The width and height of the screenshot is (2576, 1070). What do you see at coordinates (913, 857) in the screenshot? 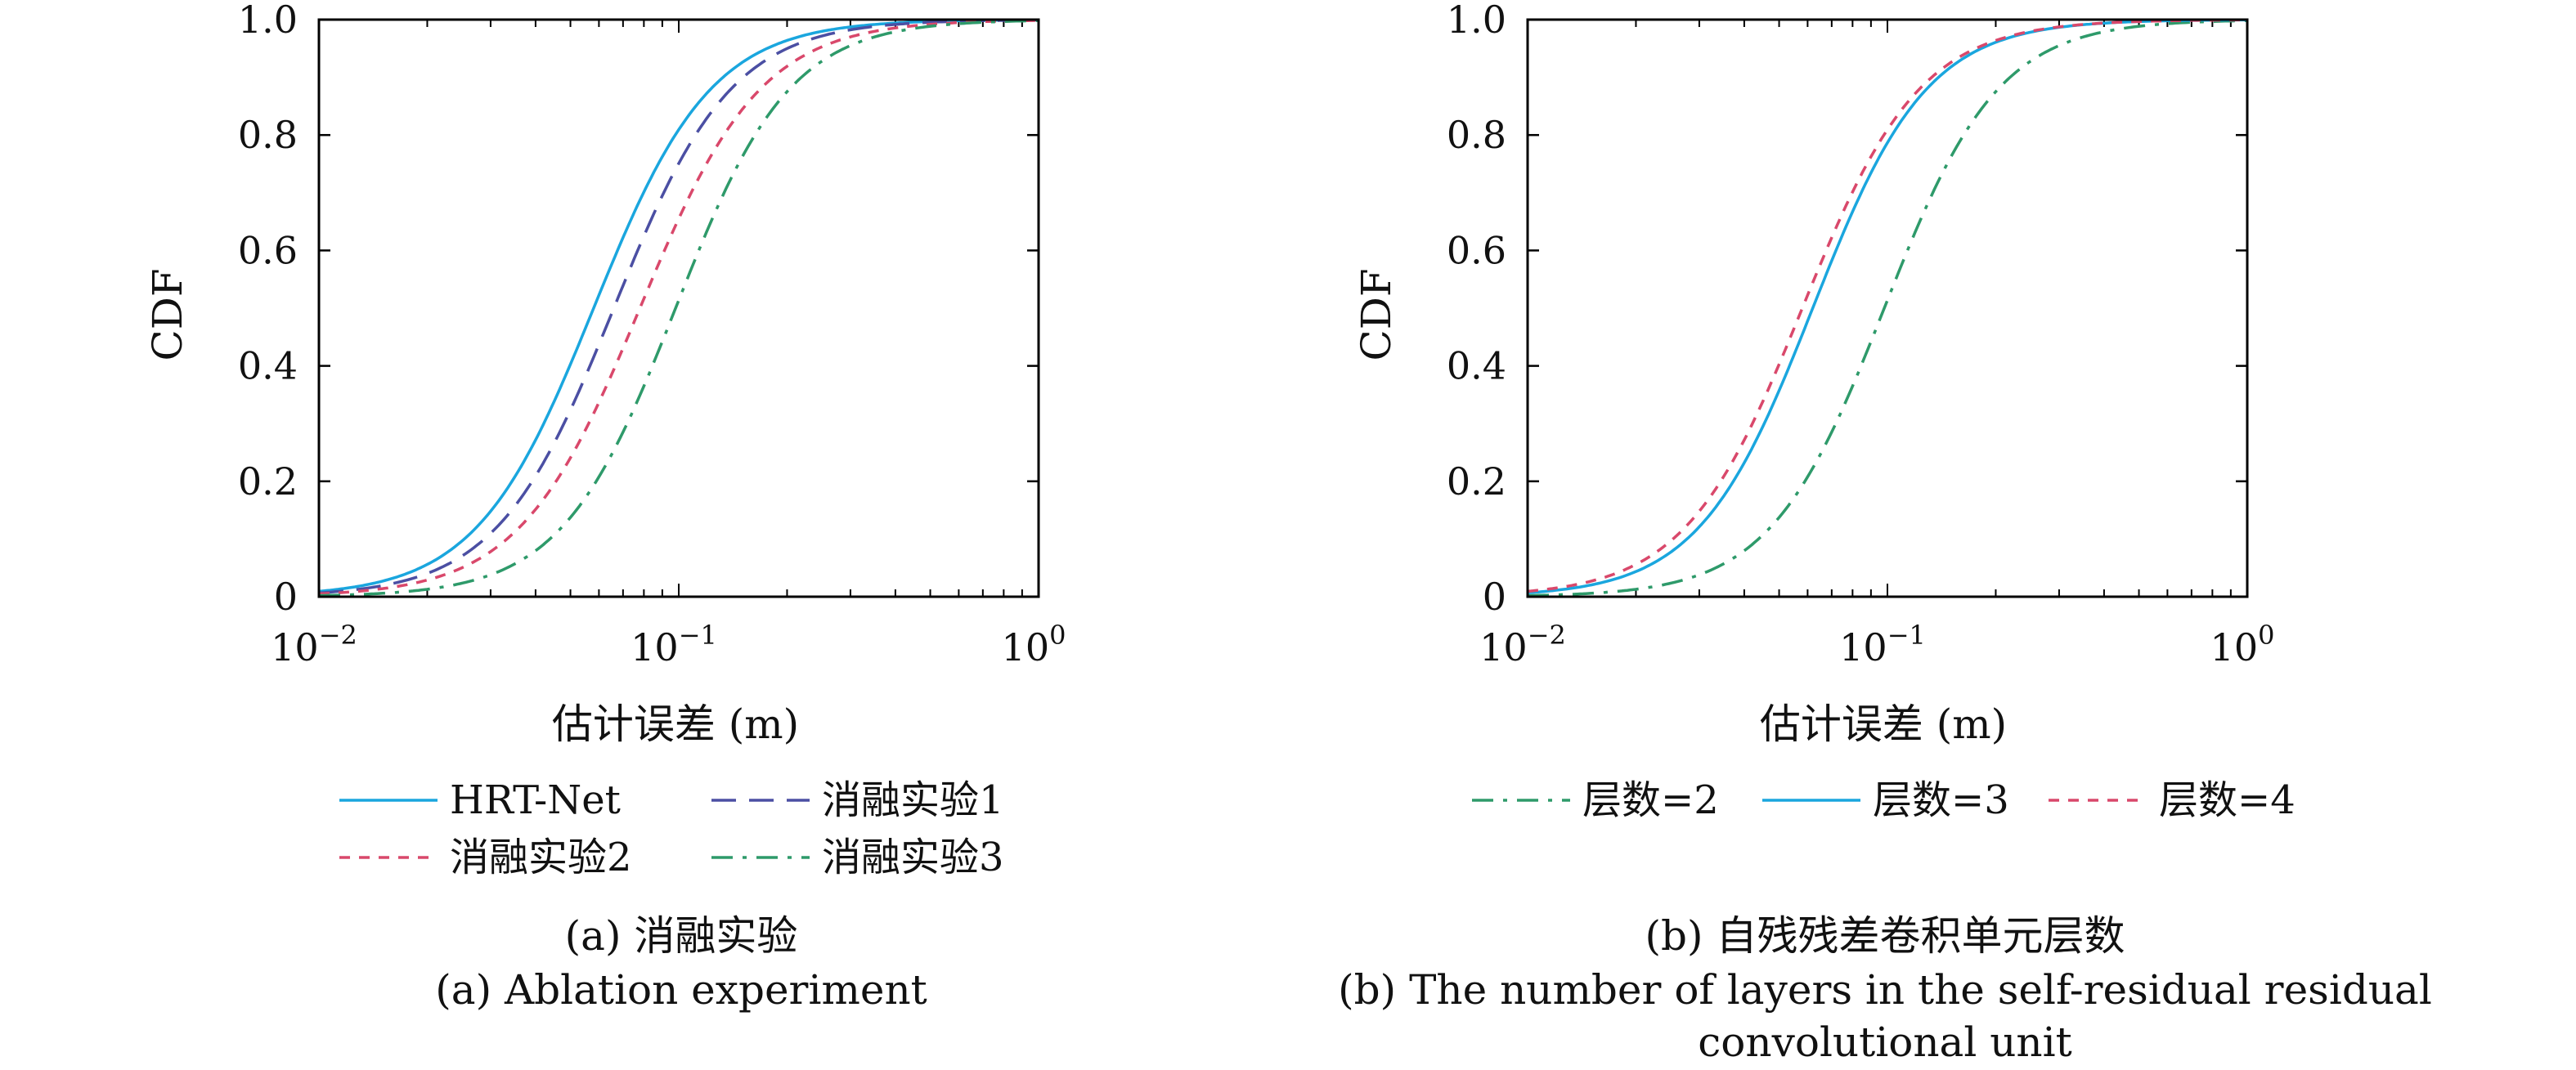
I see `legend-label: 消融实验3` at bounding box center [913, 857].